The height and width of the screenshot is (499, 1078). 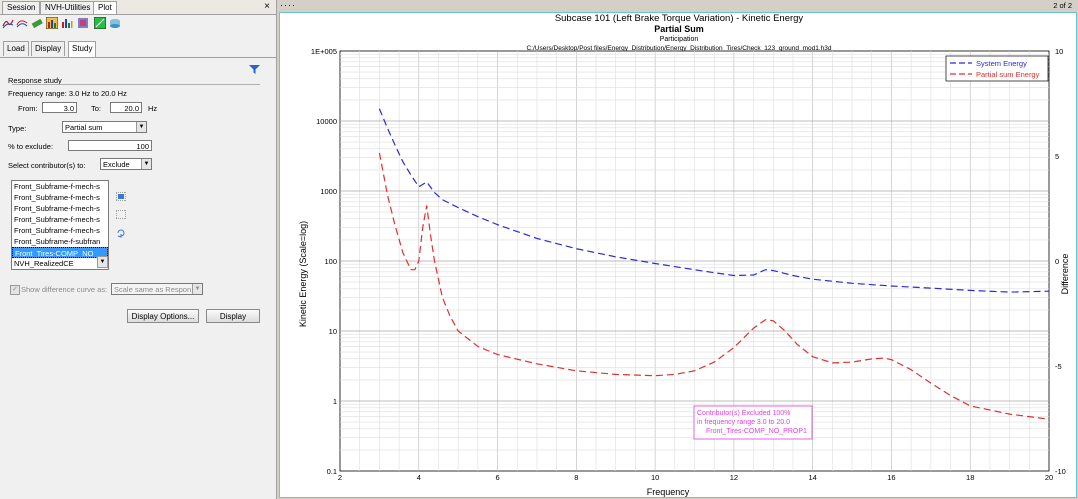 I want to click on energy-green-icon, so click(x=100, y=23).